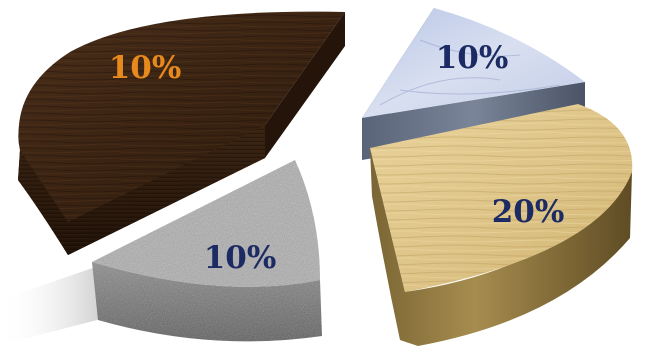  Describe the element at coordinates (240, 258) in the screenshot. I see `slice-label-grey-granite: 10%` at that location.